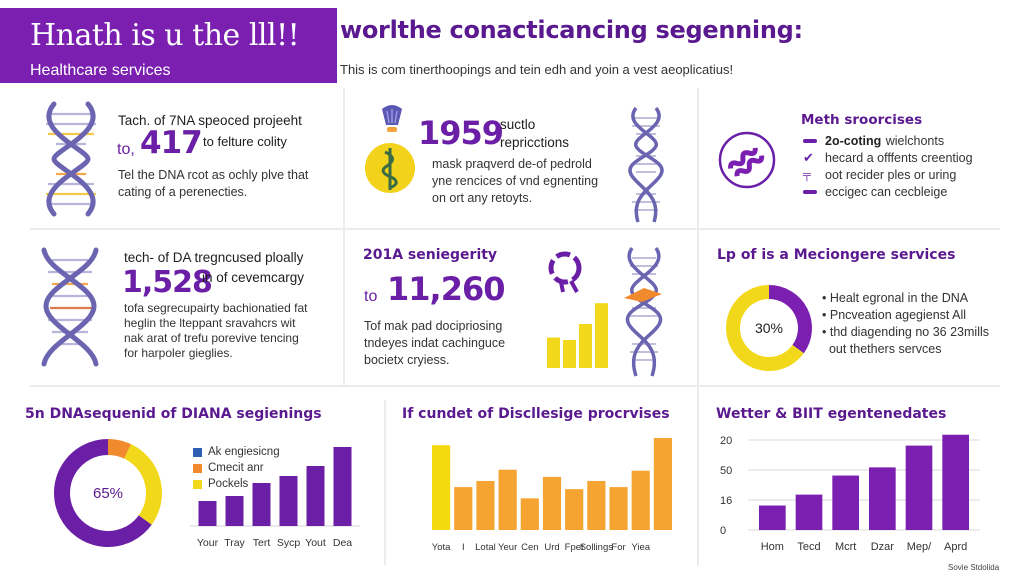 Image resolution: width=1024 pixels, height=576 pixels. I want to click on list-item: out thethers servces, so click(885, 349).